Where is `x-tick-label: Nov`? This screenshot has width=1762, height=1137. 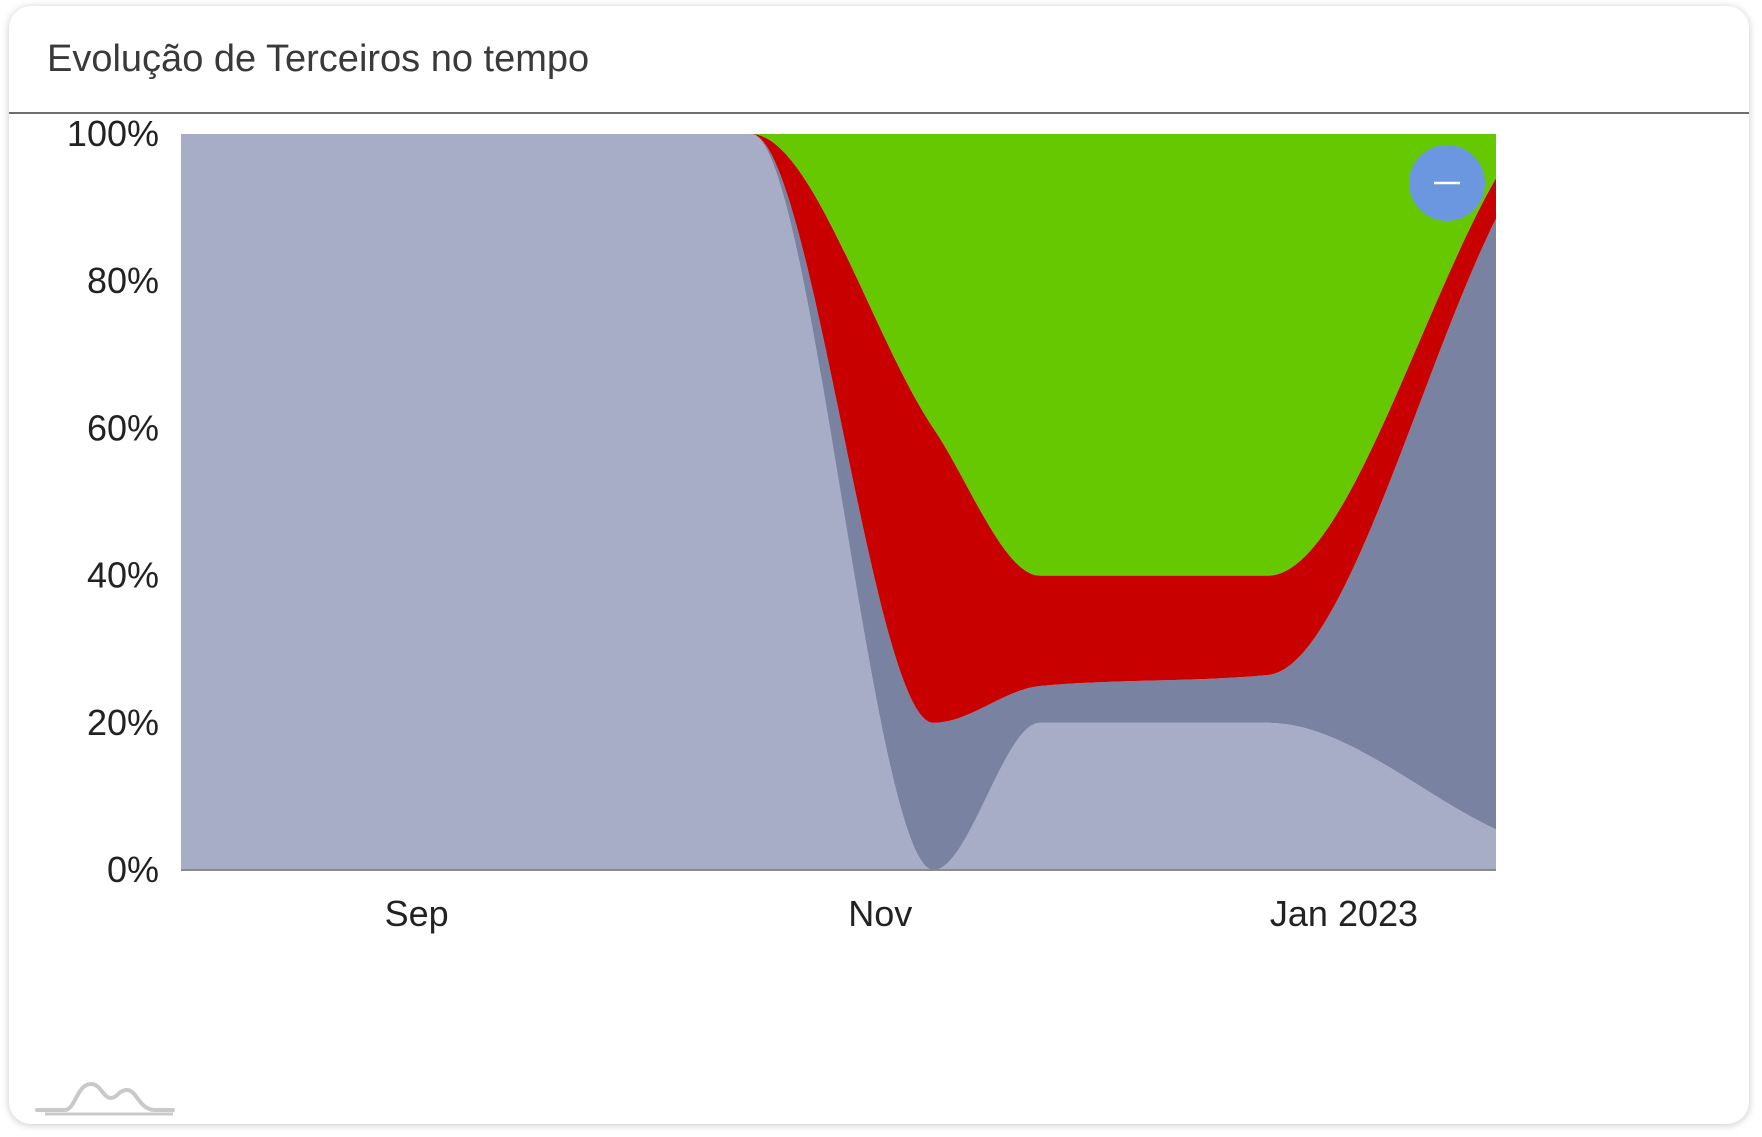 x-tick-label: Nov is located at coordinates (880, 913).